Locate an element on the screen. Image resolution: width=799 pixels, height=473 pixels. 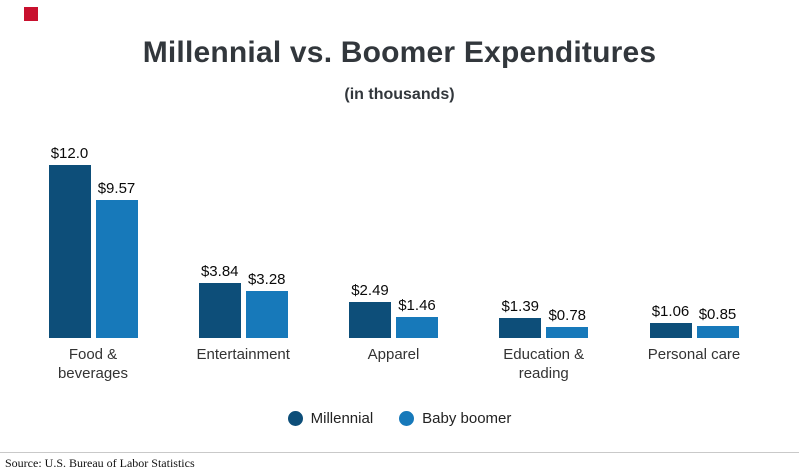
legend-dot-baby-boomer is located at coordinates (407, 418).